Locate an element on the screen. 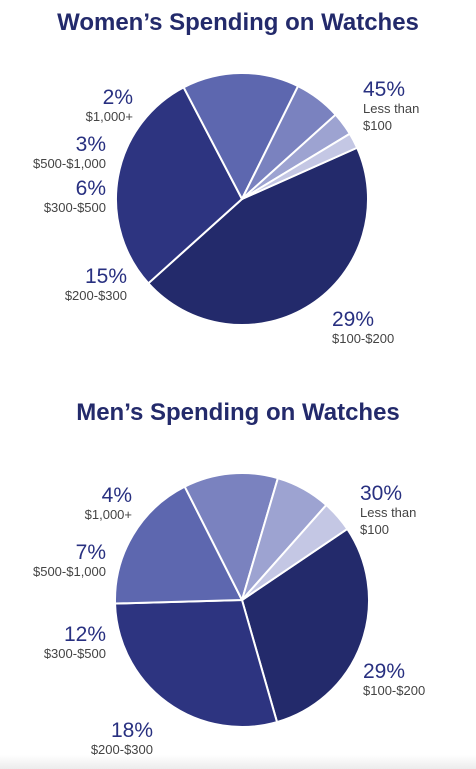 Image resolution: width=476 pixels, height=769 pixels. men-label-1-000: 4%$1,000+ is located at coordinates (108, 503).